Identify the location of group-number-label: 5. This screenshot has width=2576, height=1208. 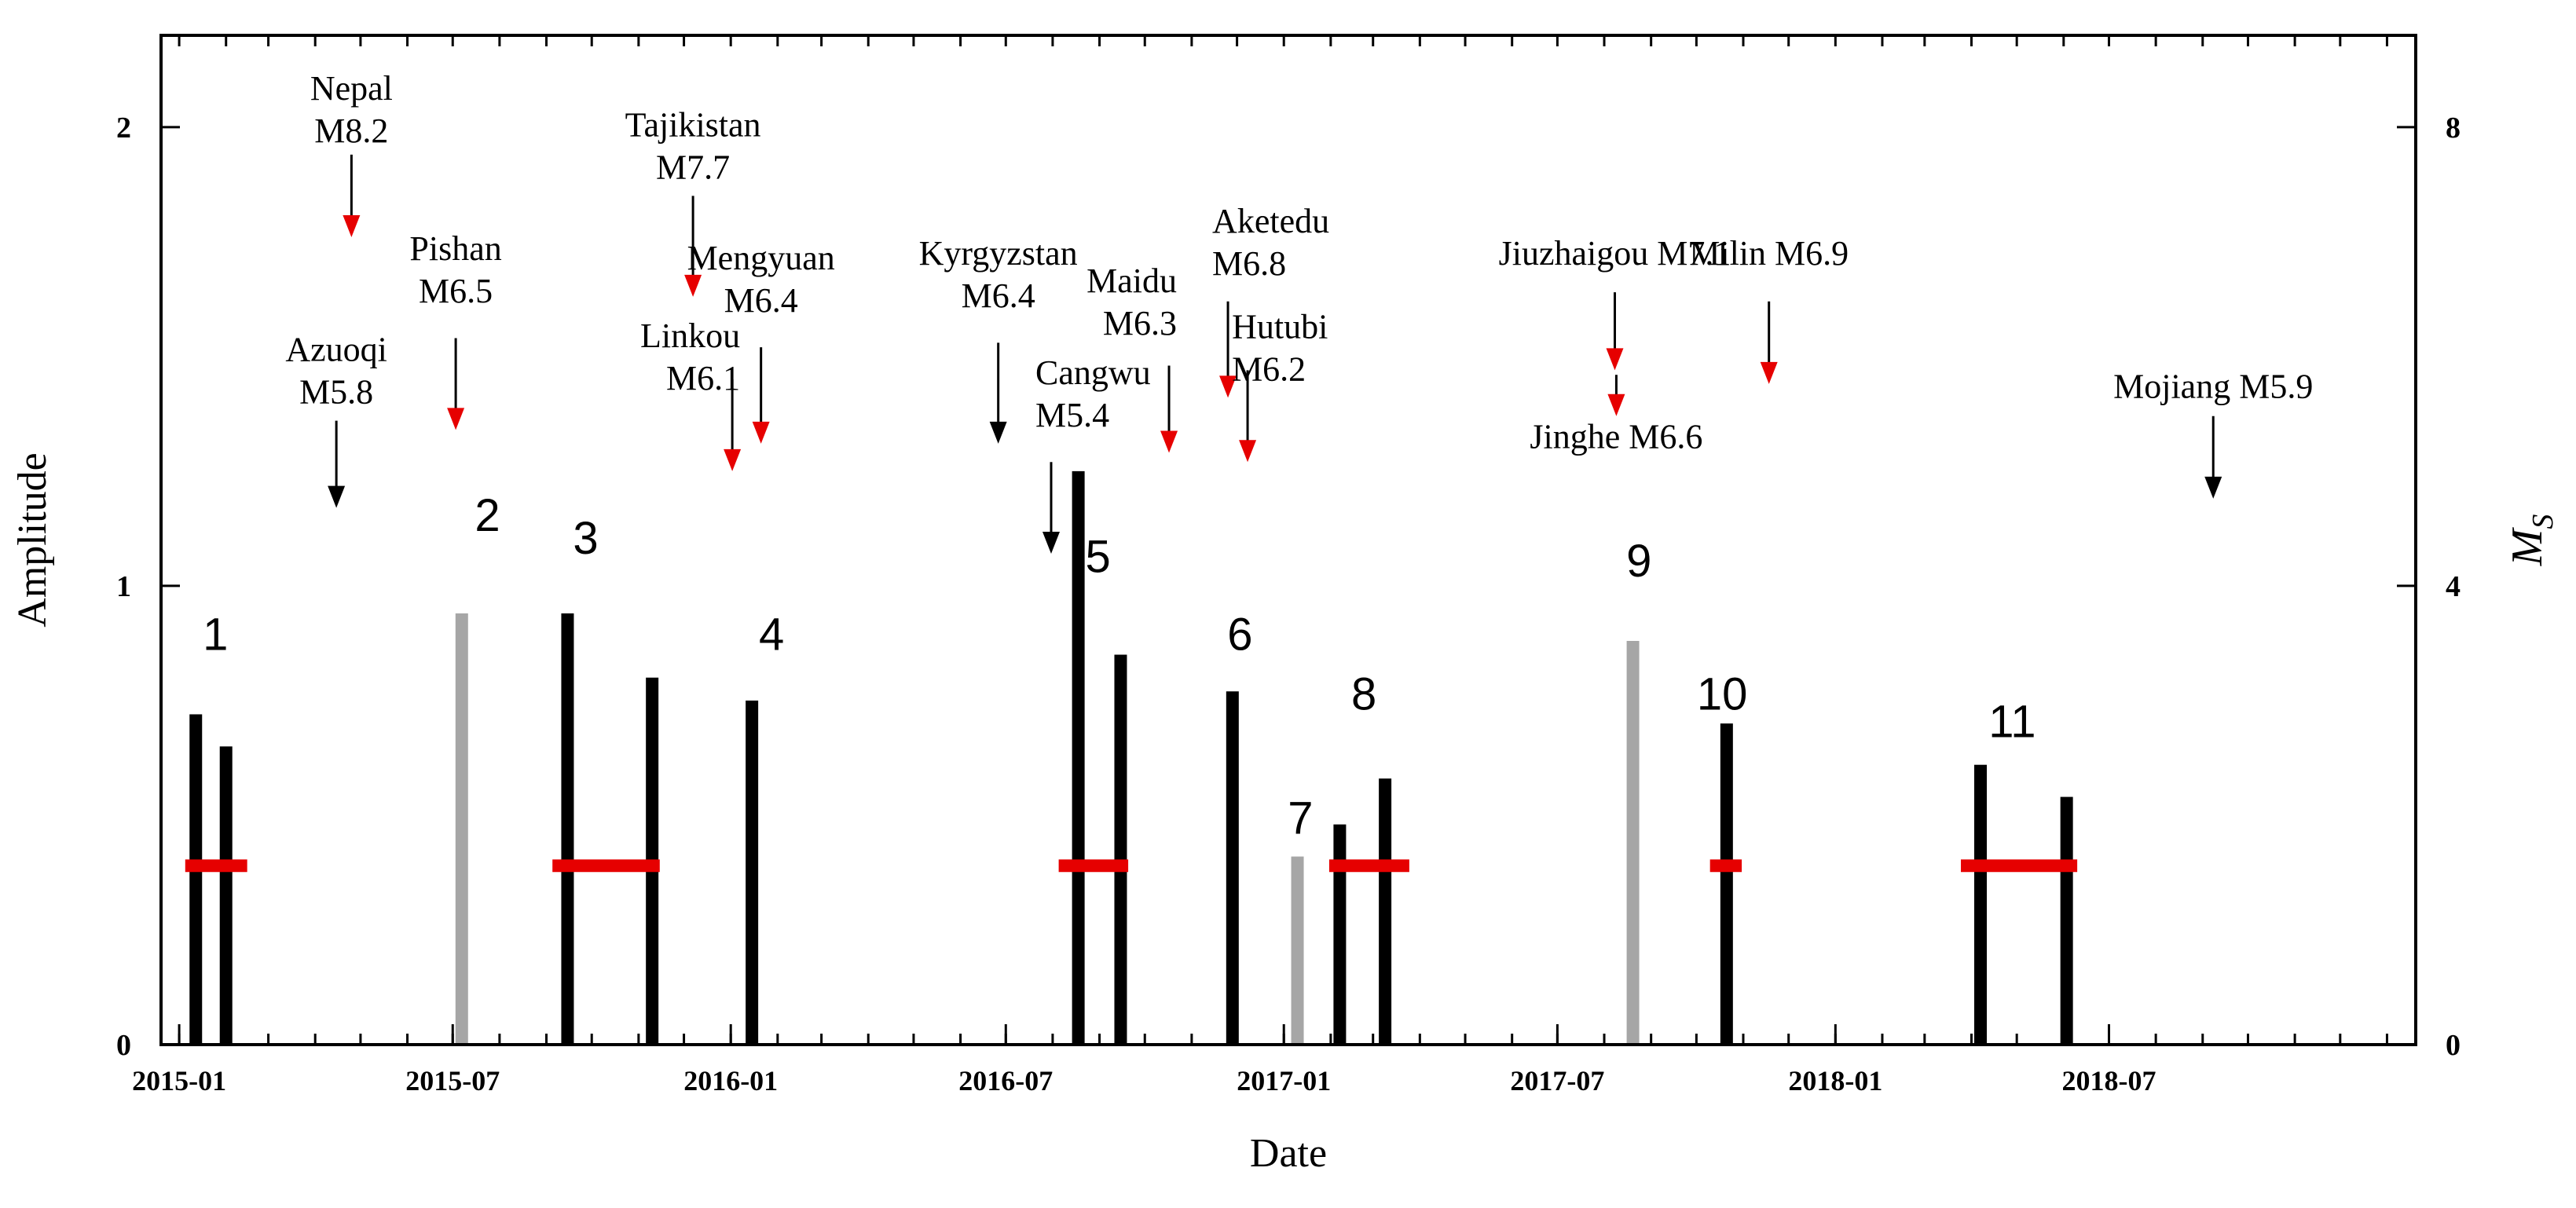
(1097, 556).